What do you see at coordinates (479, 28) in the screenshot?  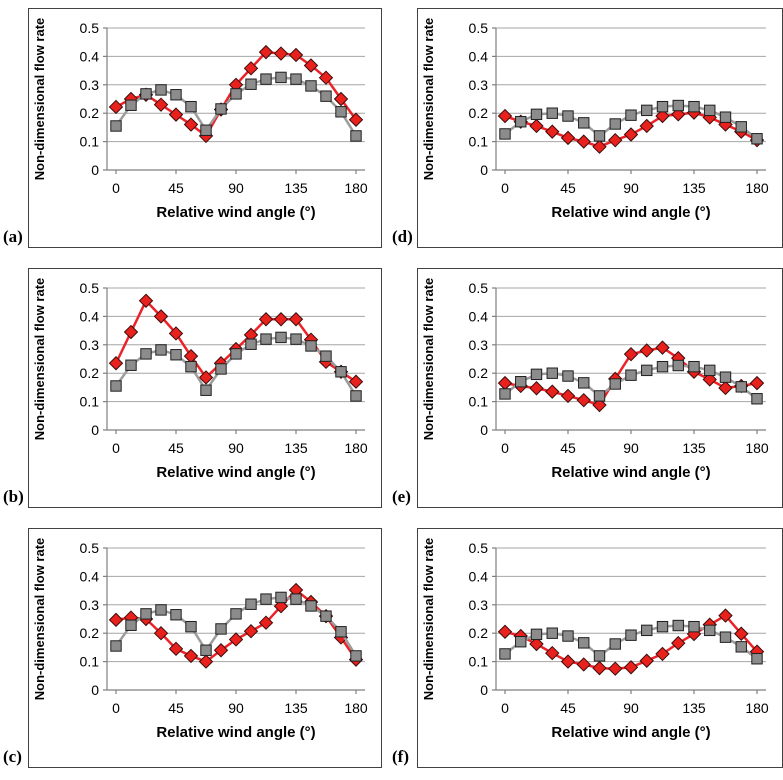 I see `y-tick-label: 0.5` at bounding box center [479, 28].